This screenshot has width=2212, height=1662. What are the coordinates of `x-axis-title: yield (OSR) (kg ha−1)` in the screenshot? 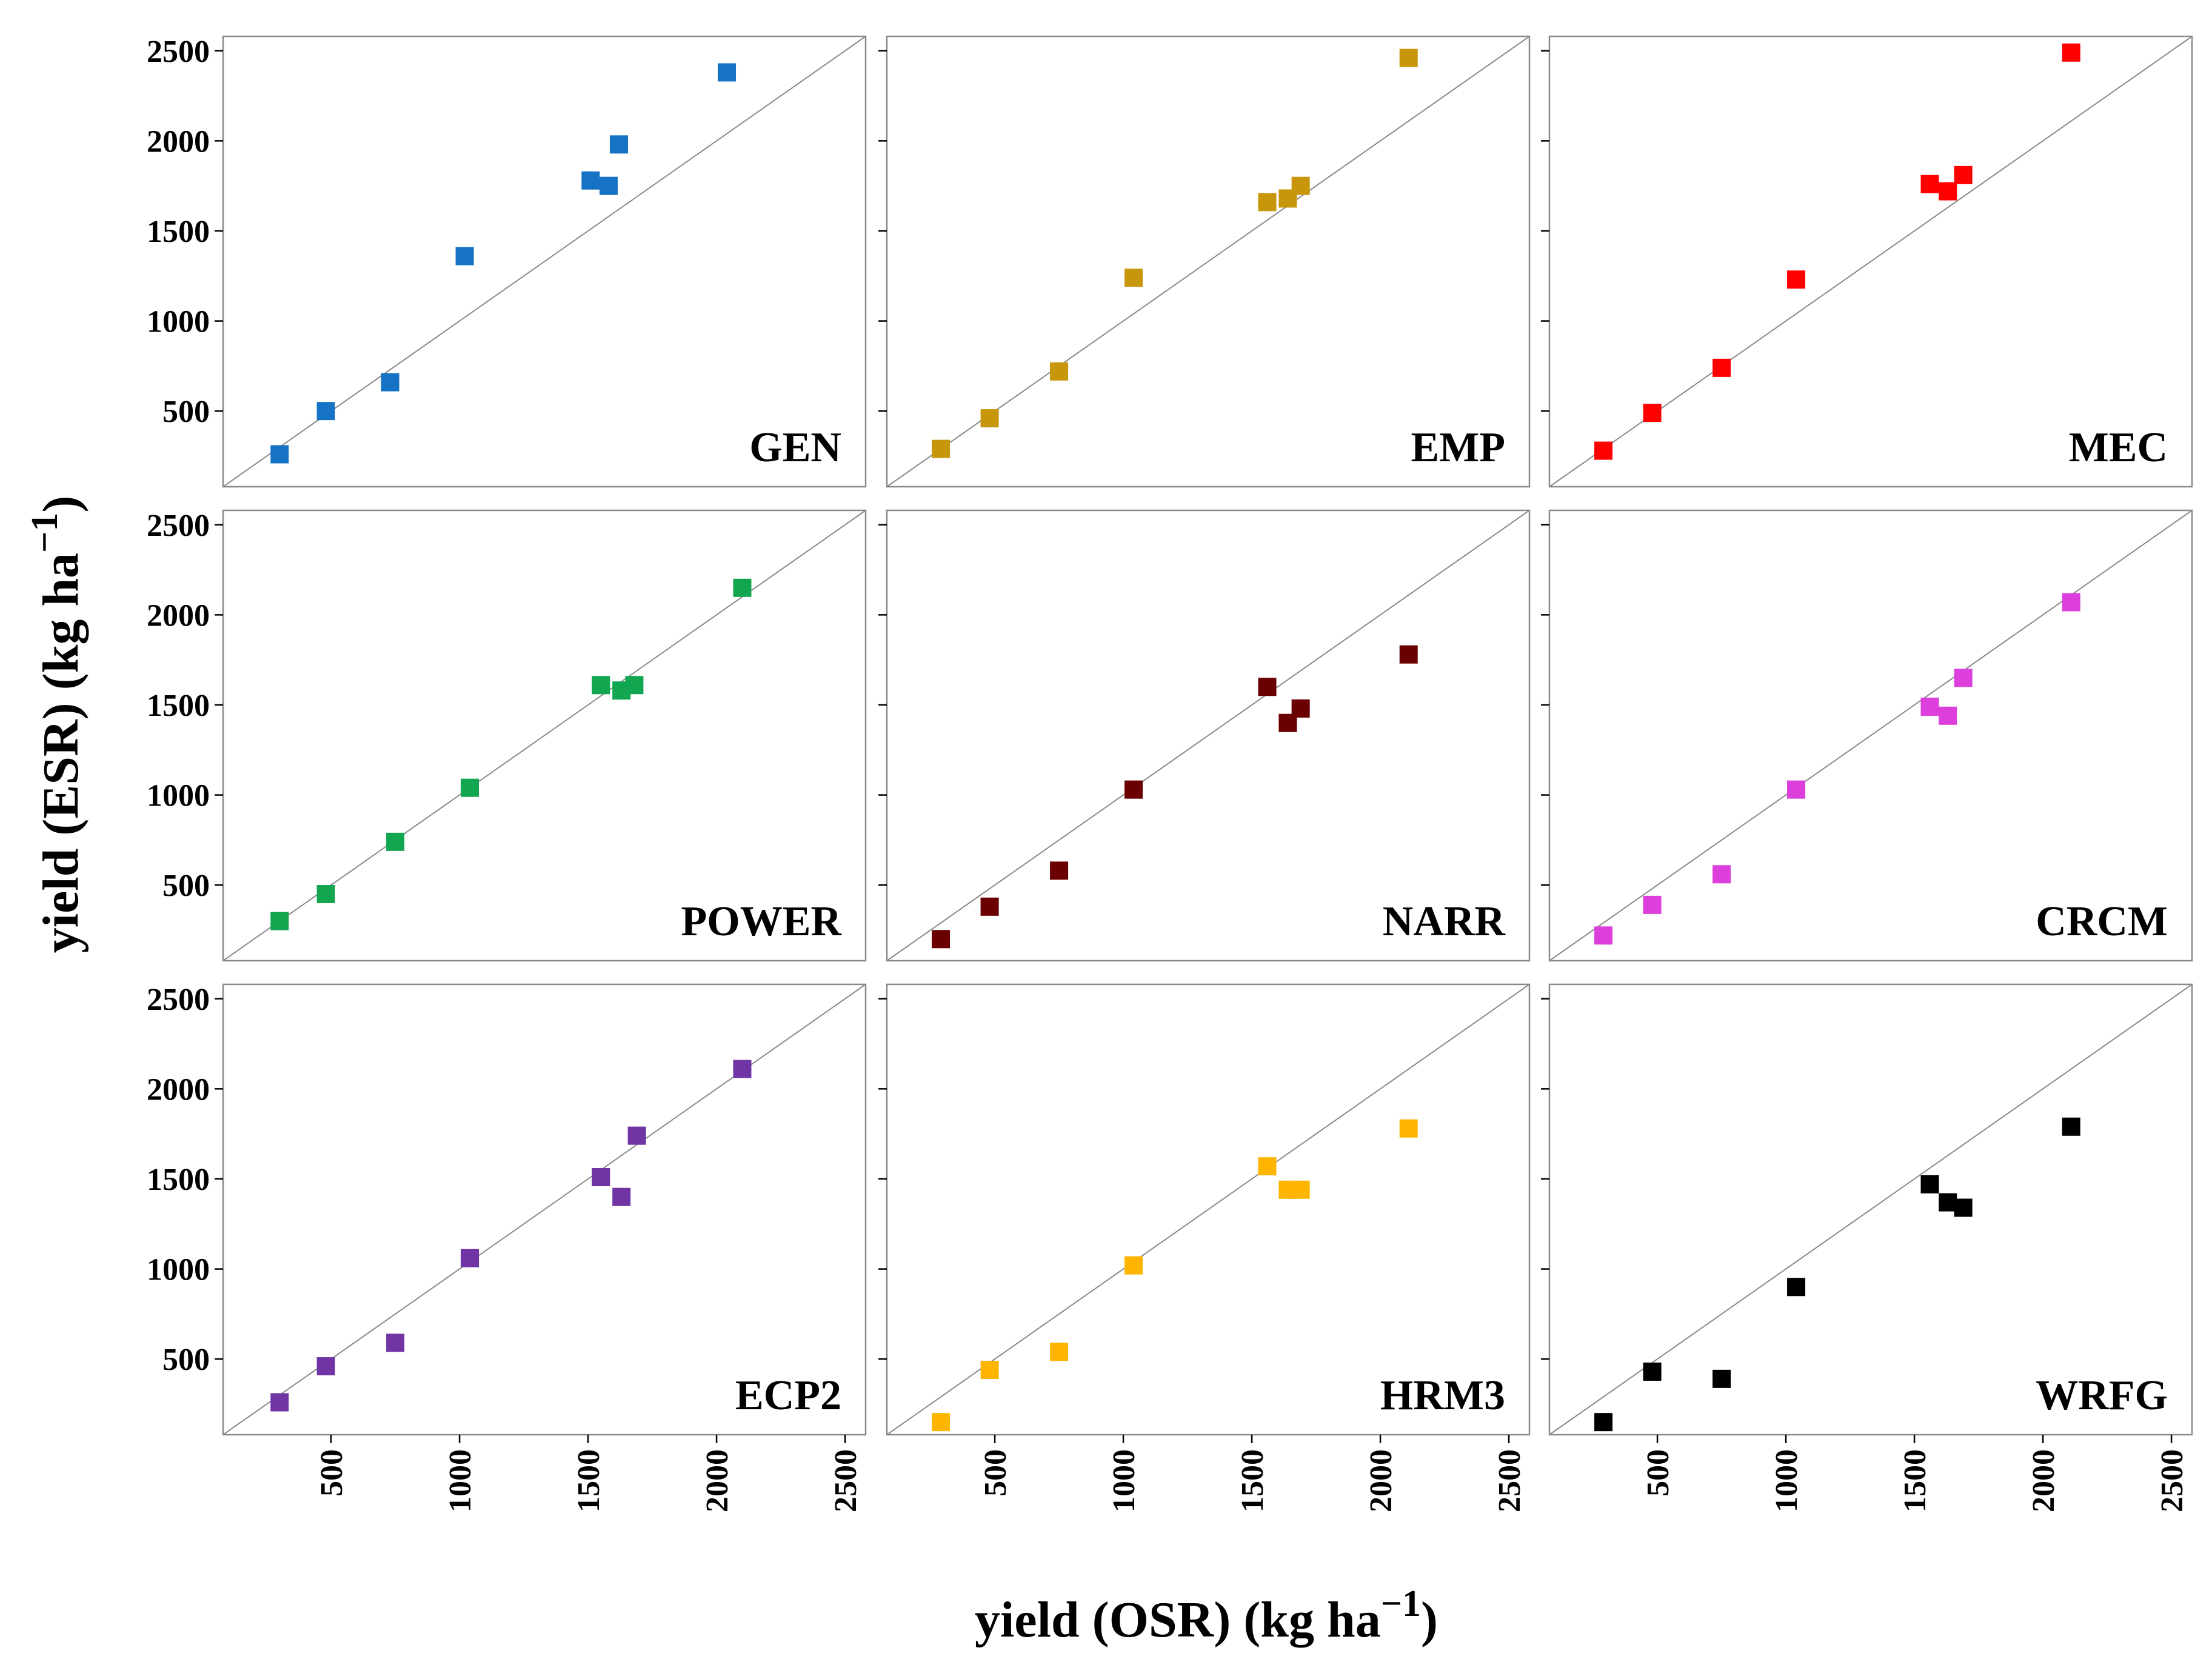 It's located at (1207, 1615).